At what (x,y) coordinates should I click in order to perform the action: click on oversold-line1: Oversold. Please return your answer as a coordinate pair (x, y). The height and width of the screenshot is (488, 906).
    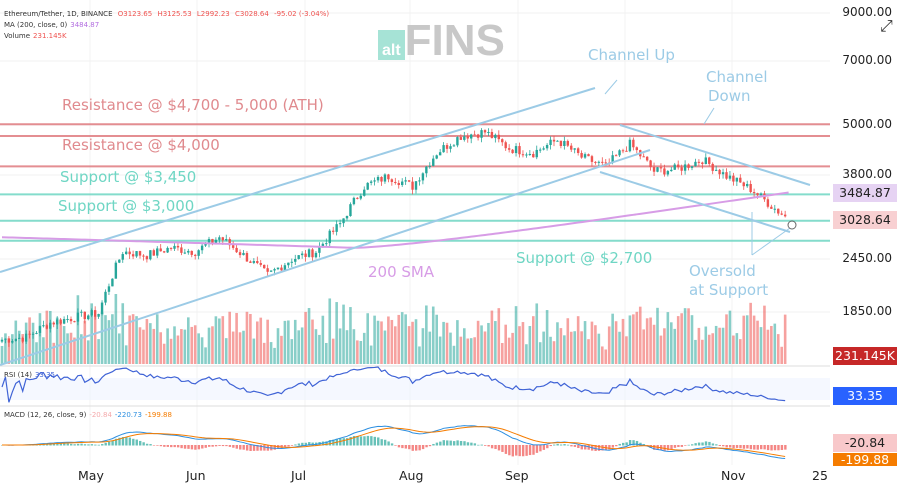
    Looking at the image, I should click on (722, 271).